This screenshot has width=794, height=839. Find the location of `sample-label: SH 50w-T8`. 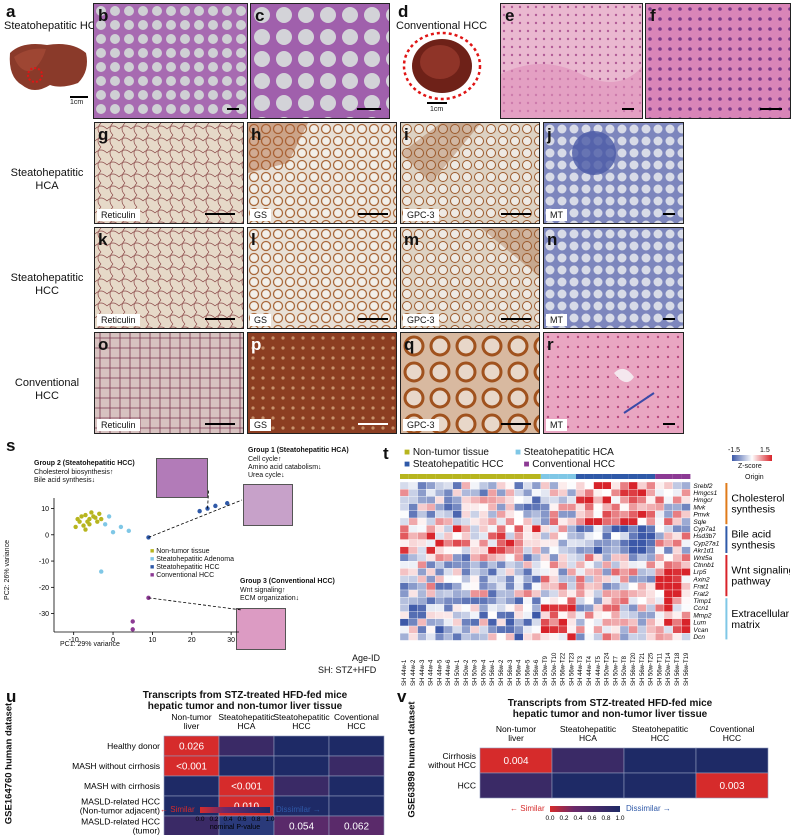

sample-label: SH 50w-T8 is located at coordinates (625, 670).